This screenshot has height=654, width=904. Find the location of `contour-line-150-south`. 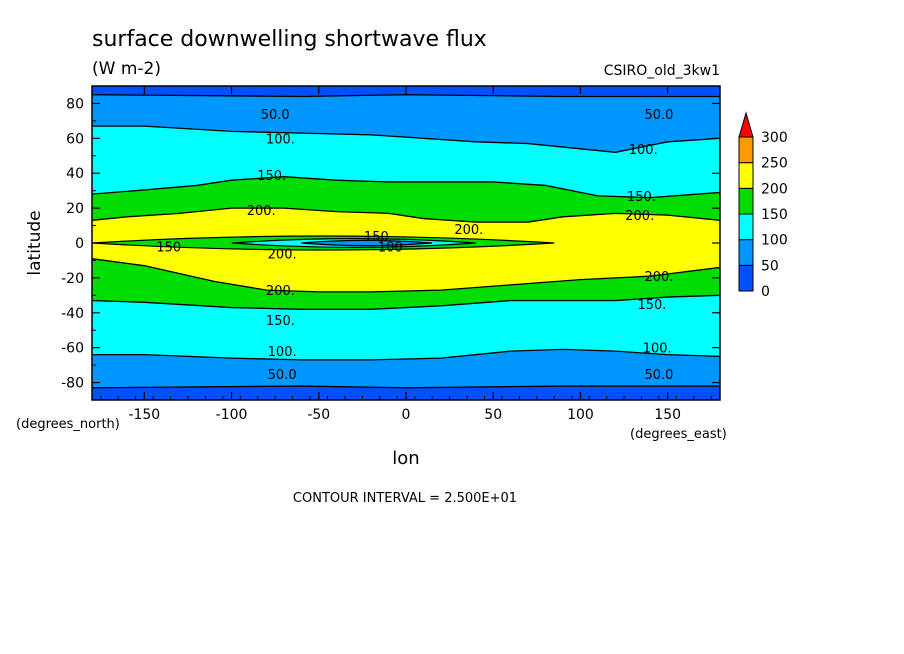

contour-line-150-south is located at coordinates (406, 302).